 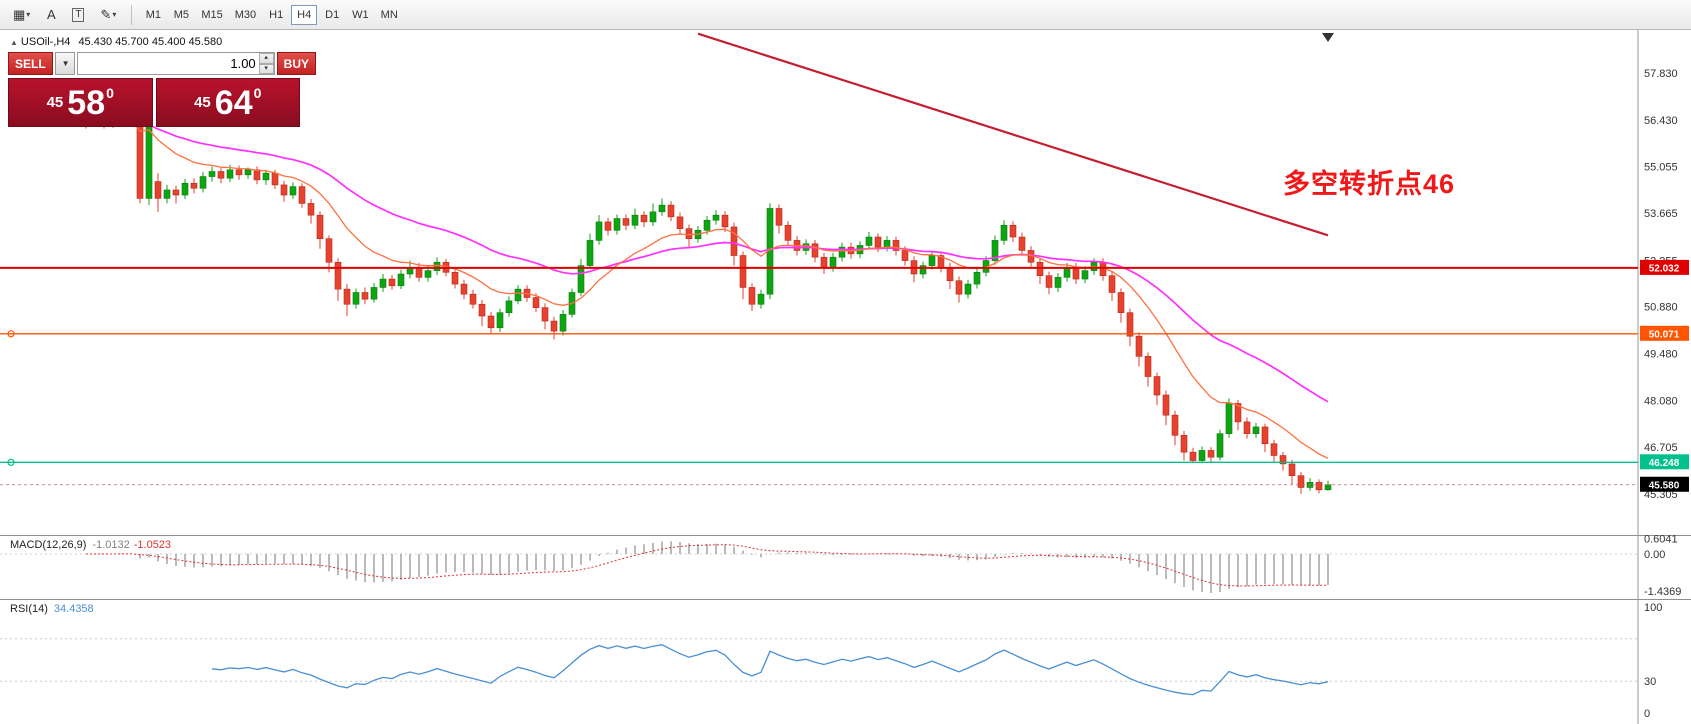 I want to click on svg-text: 52.032, so click(x=1664, y=268).